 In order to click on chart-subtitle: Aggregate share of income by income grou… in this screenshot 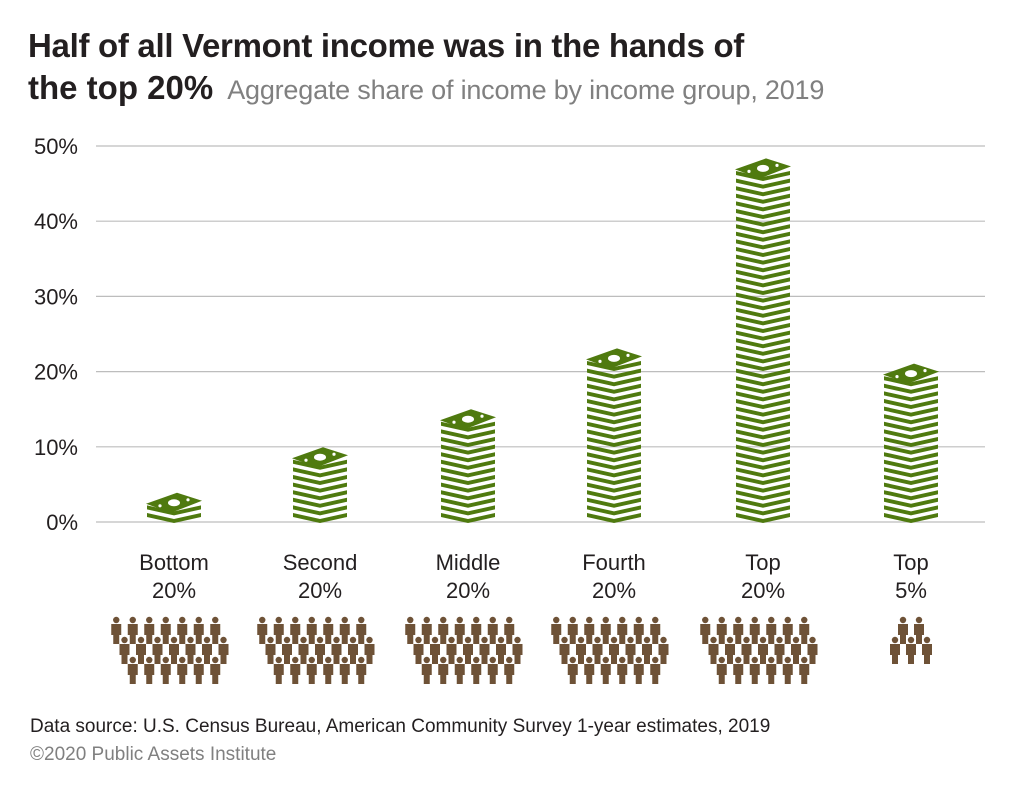, I will do `click(526, 90)`.